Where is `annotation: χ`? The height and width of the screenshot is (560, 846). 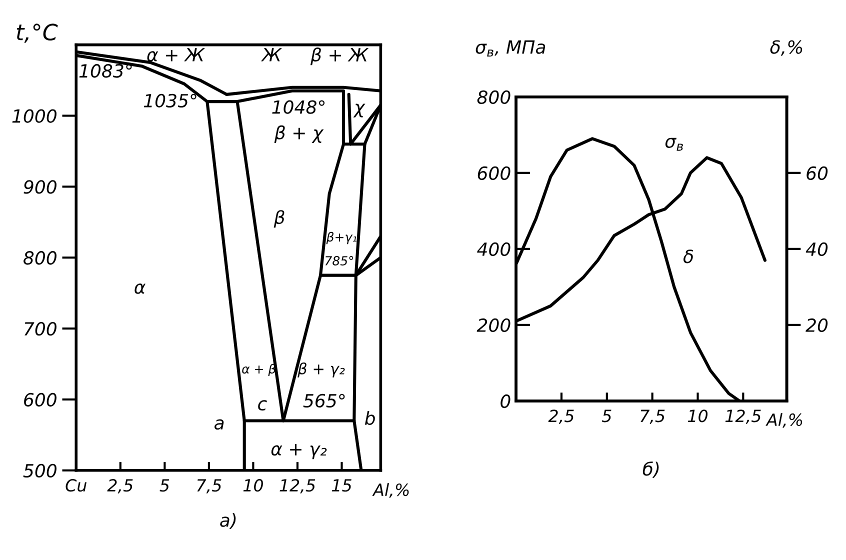
annotation: χ is located at coordinates (359, 111).